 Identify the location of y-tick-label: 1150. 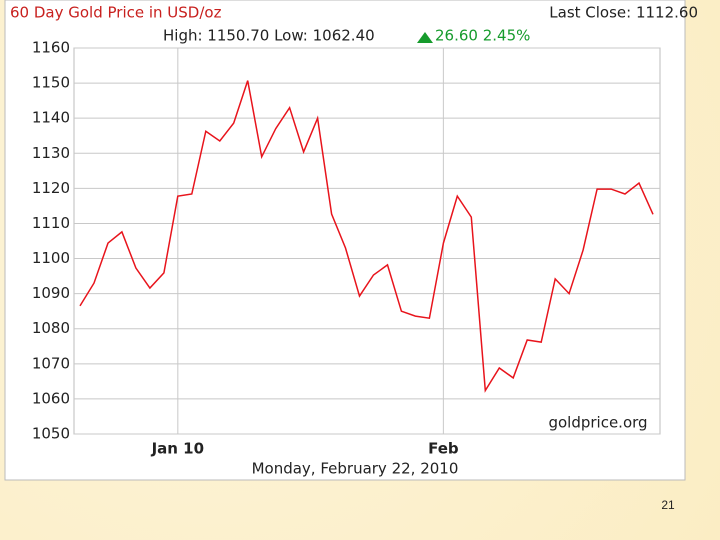
(51, 83).